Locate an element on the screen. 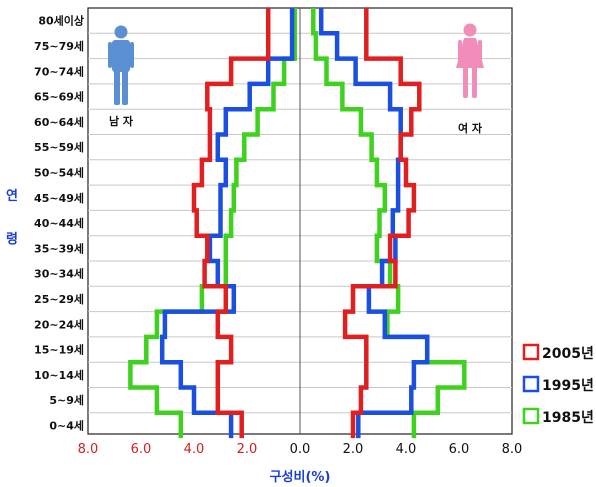 The height and width of the screenshot is (487, 596). legend: 2005년 1995년 1985년 is located at coordinates (558, 384).